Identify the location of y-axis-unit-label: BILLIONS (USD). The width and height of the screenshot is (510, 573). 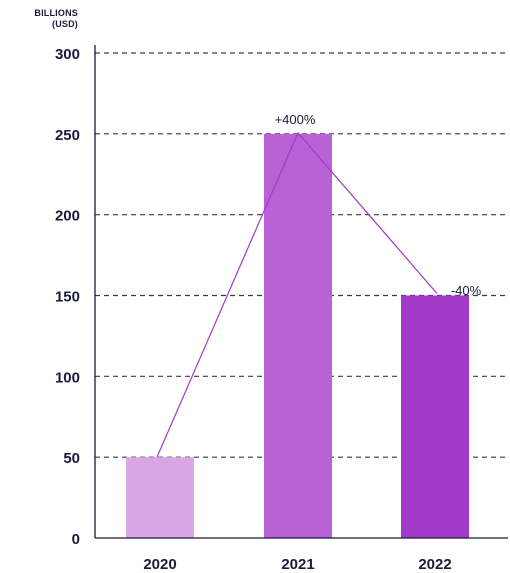
(50, 19).